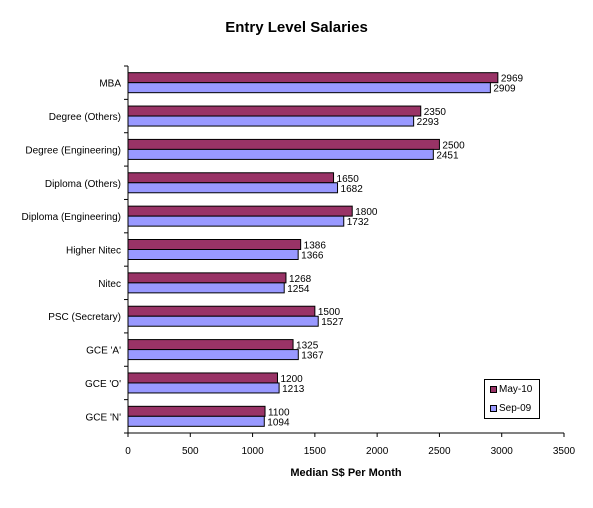  Describe the element at coordinates (279, 412) in the screenshot. I see `data-label-gce-n-may-10: 1100` at that location.